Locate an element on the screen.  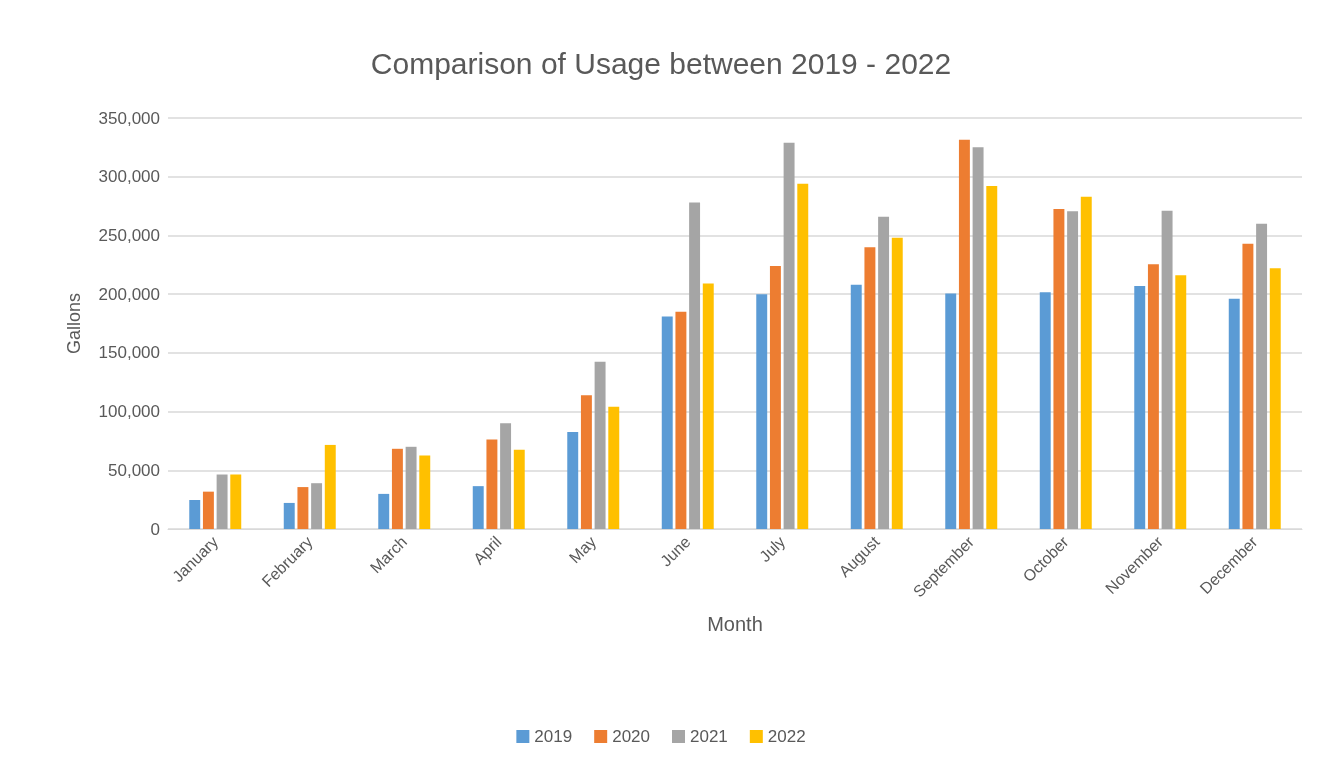
y-tick-label: 300,000 is located at coordinates (129, 177).